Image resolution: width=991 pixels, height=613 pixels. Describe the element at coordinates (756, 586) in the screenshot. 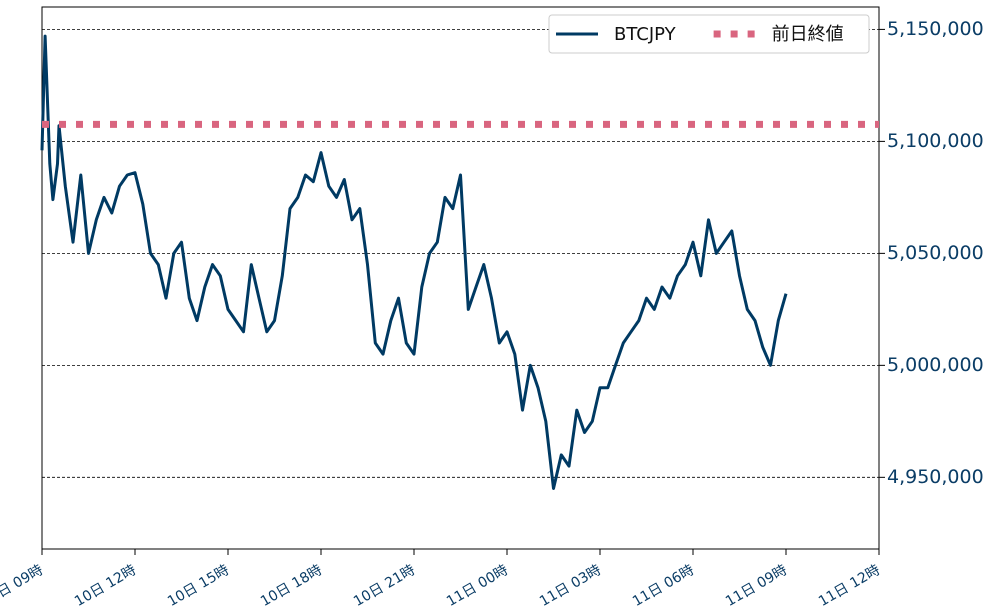

I see `x-tick-label: 11日 09時` at that location.